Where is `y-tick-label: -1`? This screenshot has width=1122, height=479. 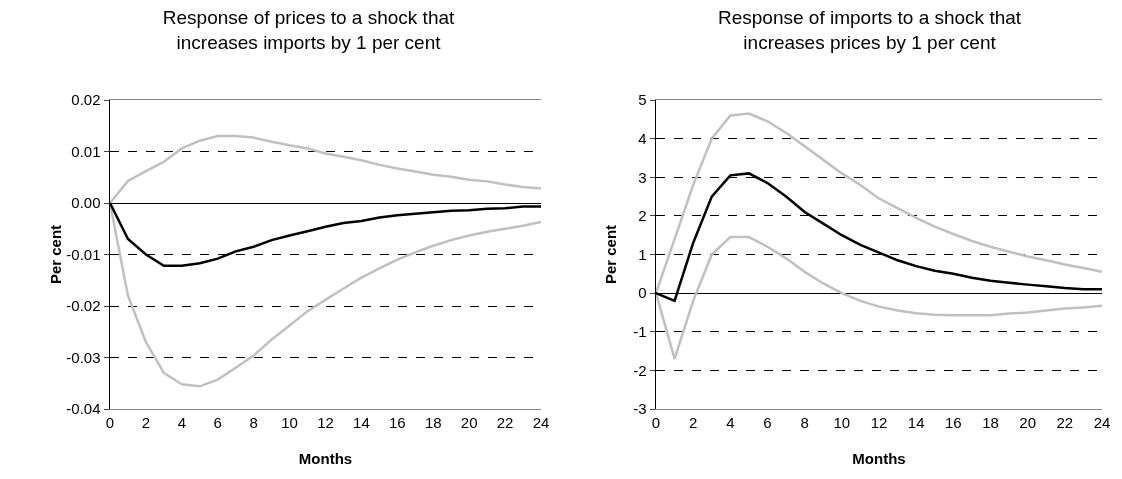
y-tick-label: -1 is located at coordinates (640, 331).